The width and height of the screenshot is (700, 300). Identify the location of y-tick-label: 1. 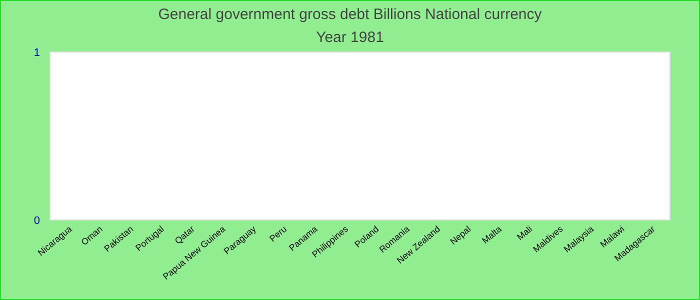
(37, 52).